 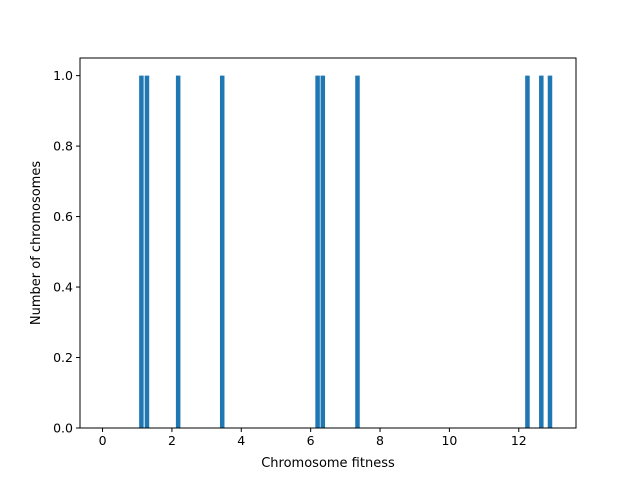 I want to click on y-axis-label: Number of chromosomes, so click(x=36, y=243).